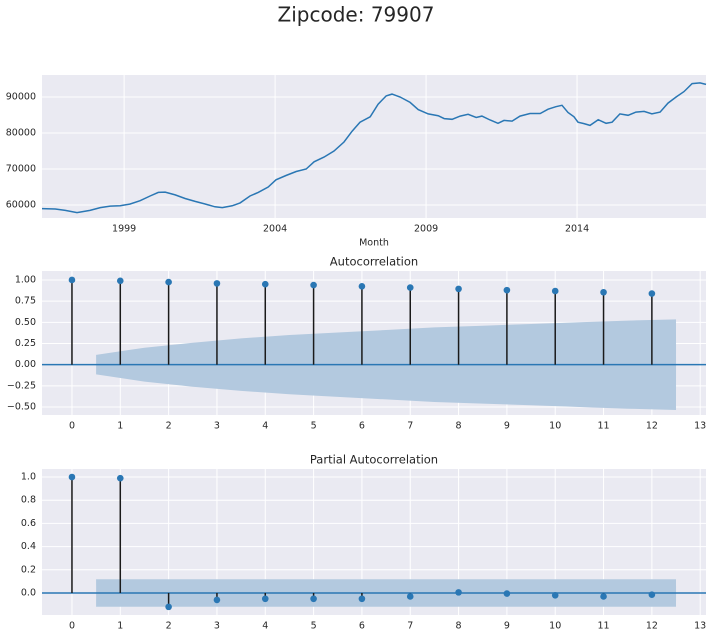 The width and height of the screenshot is (712, 637). What do you see at coordinates (21, 96) in the screenshot?
I see `y-tick-label: 90000` at bounding box center [21, 96].